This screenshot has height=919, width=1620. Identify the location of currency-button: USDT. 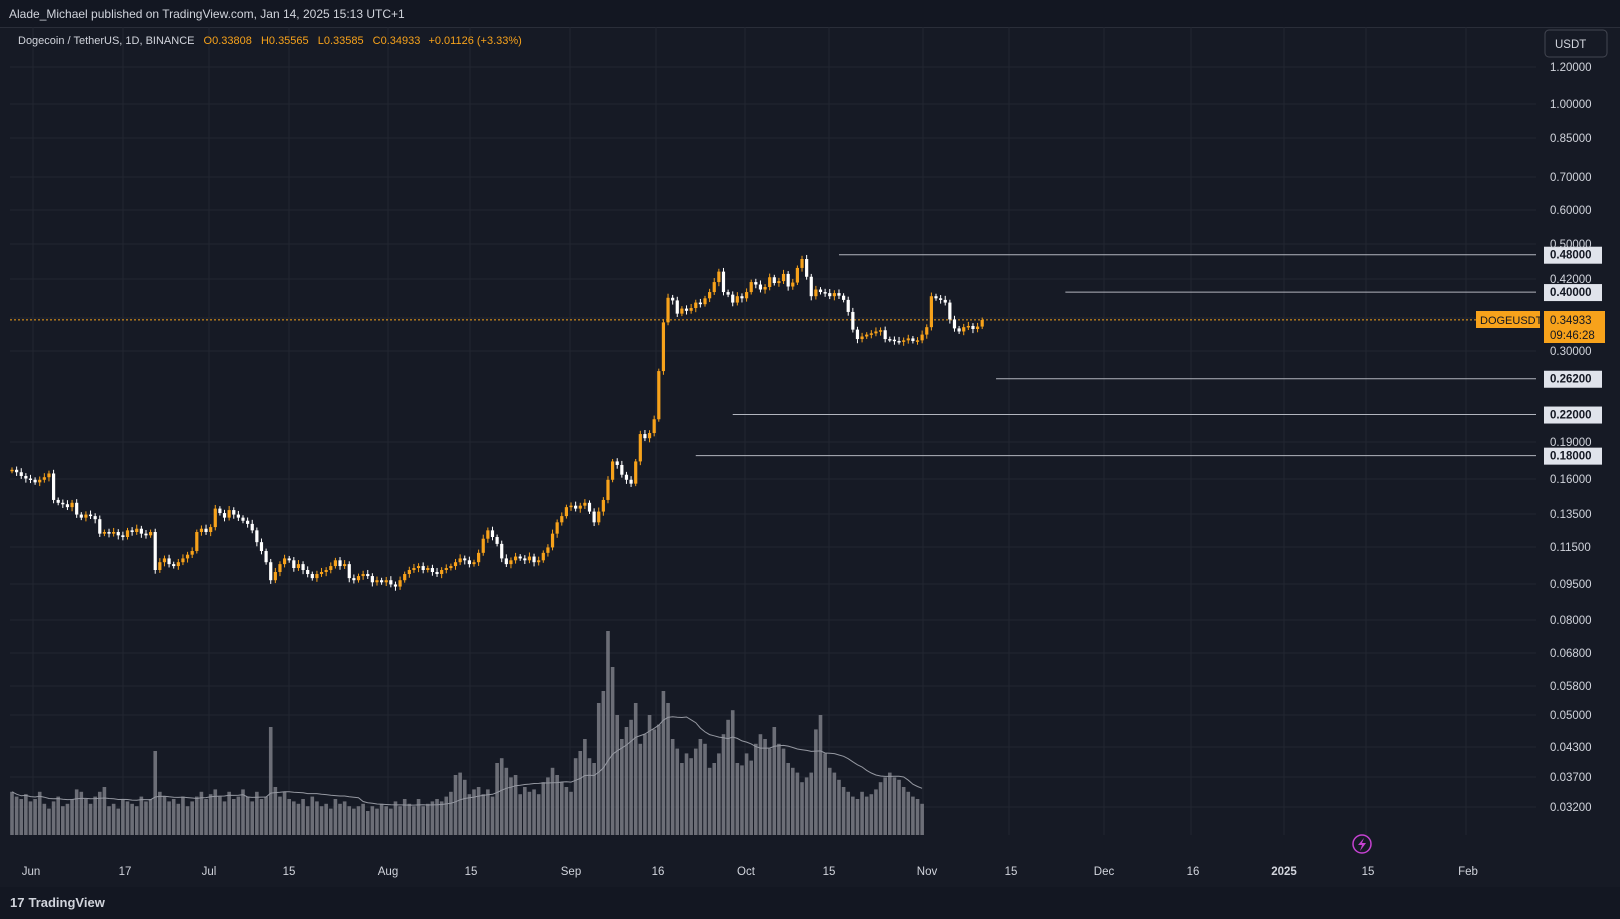
(1576, 43).